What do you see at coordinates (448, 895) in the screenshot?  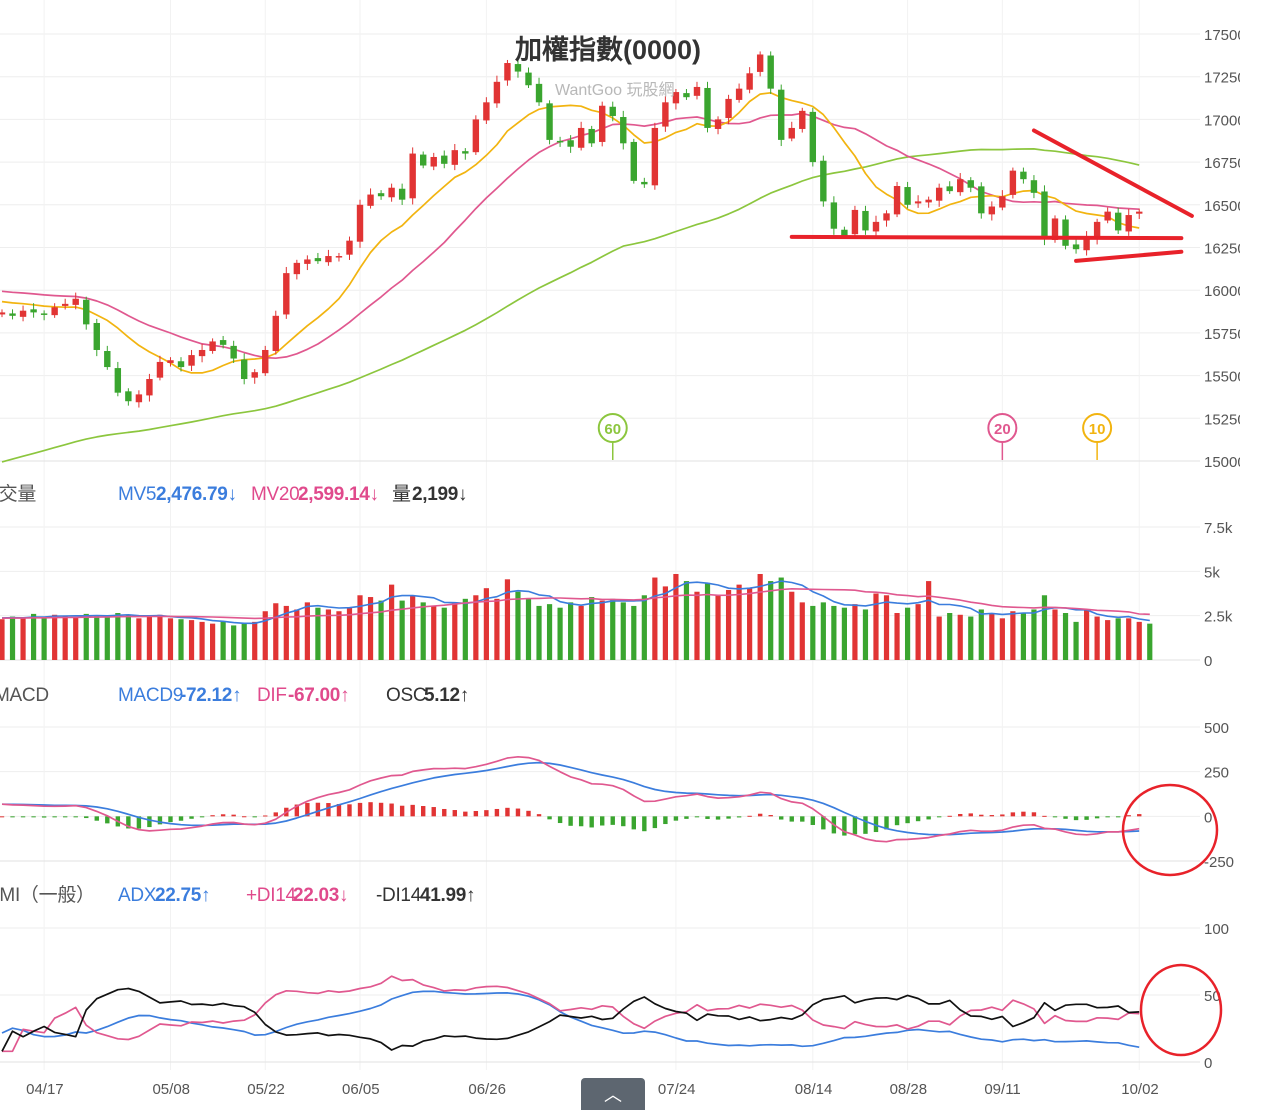 I see `mdi-value: 41.99↑` at bounding box center [448, 895].